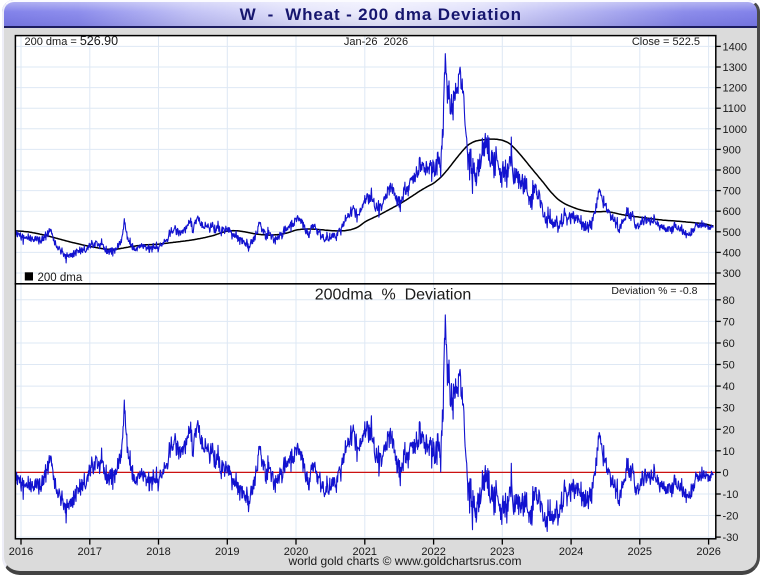 Image resolution: width=760 pixels, height=575 pixels. What do you see at coordinates (376, 42) in the screenshot?
I see `svg-text: Jan-26 2026` at bounding box center [376, 42].